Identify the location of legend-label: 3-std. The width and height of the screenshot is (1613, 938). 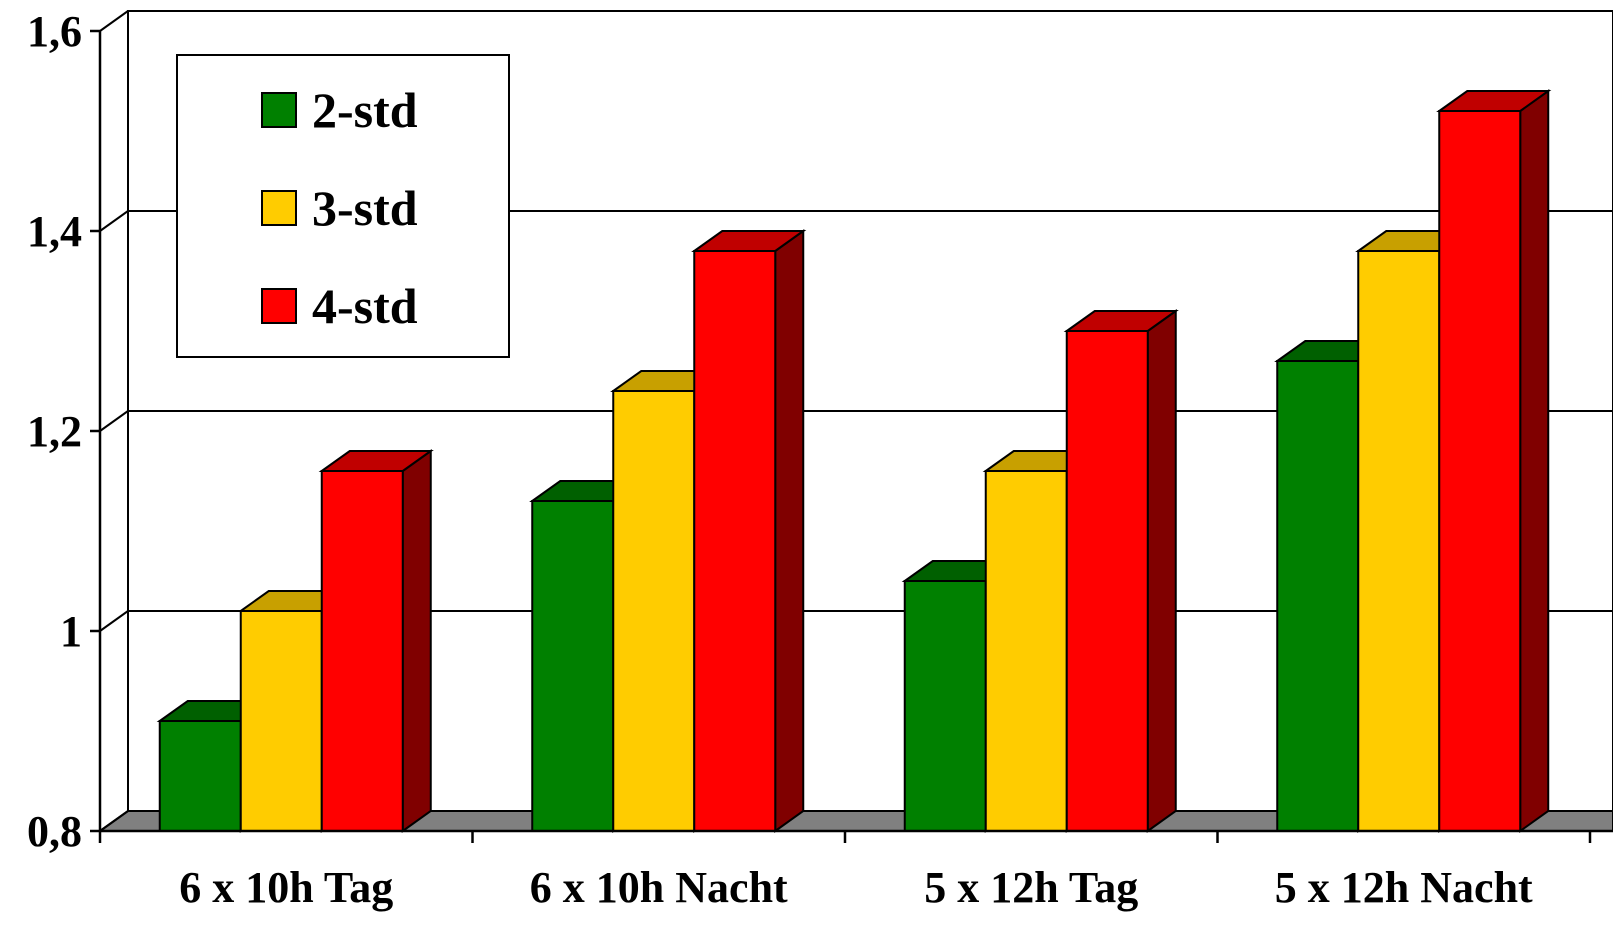
(365, 208).